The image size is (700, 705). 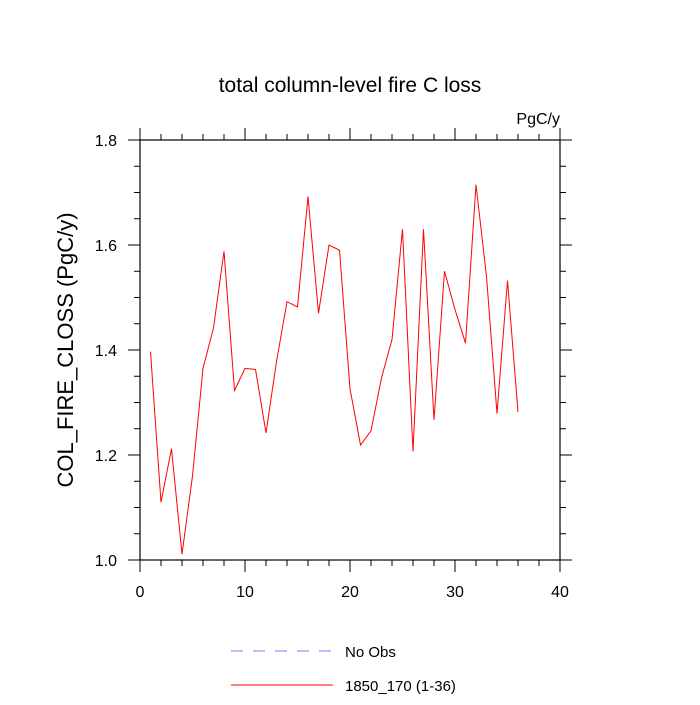 I want to click on x-tick-label: 30, so click(x=455, y=592).